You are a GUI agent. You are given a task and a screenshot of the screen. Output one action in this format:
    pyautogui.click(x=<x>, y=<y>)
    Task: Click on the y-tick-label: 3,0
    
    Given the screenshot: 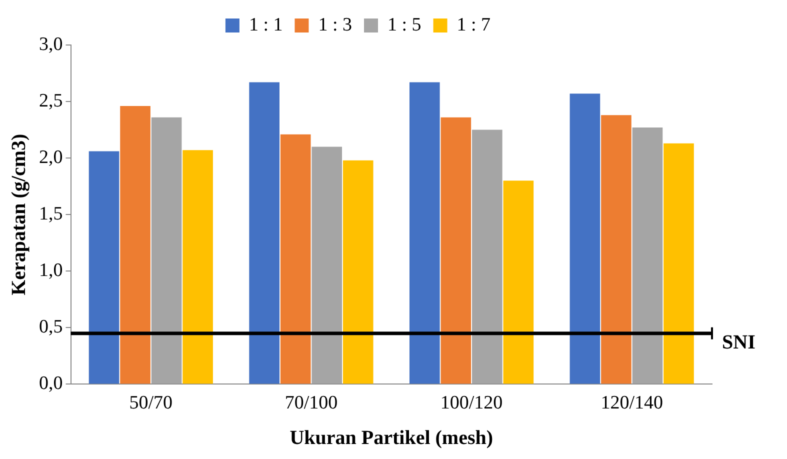 What is the action you would take?
    pyautogui.click(x=51, y=44)
    